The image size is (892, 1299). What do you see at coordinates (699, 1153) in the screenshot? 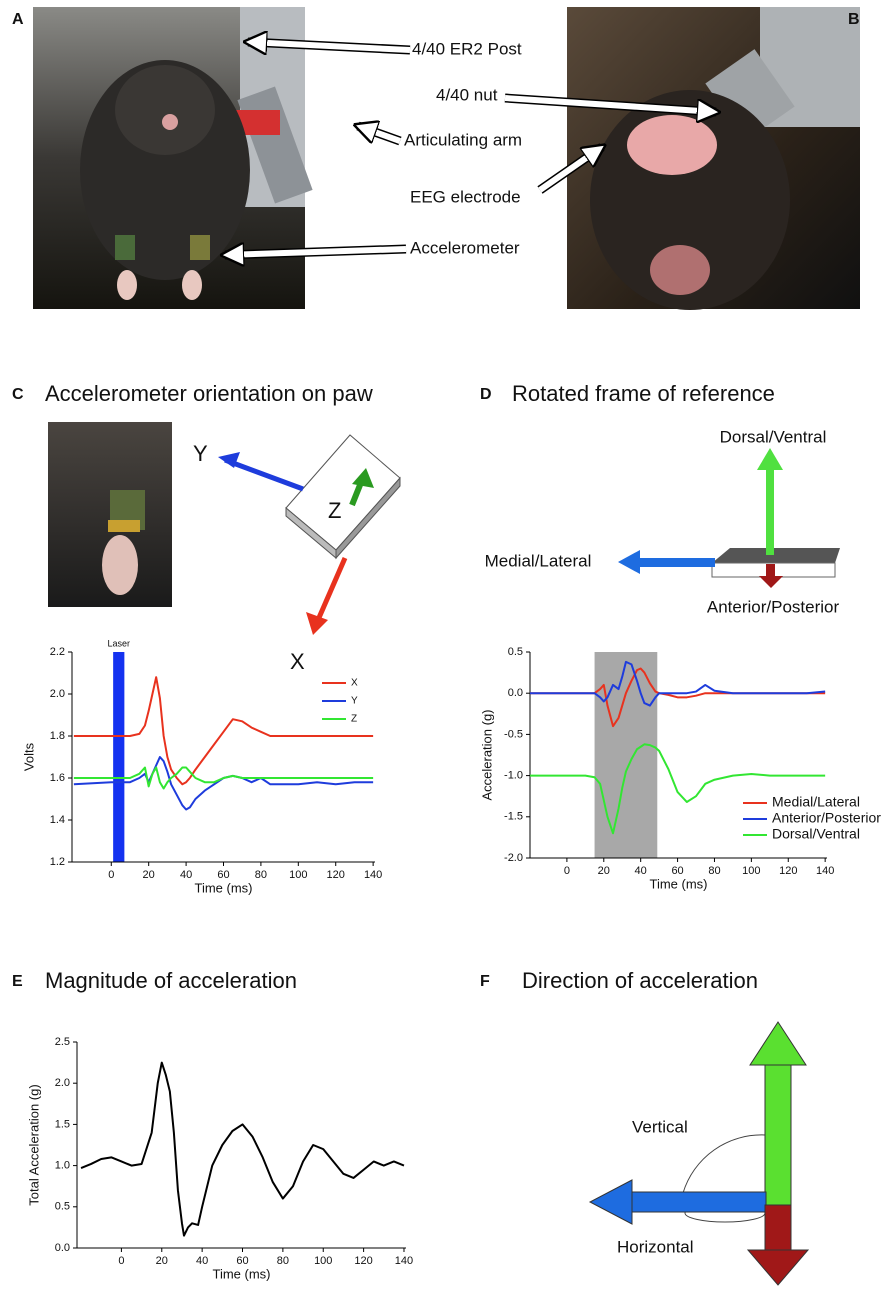
I see `direction-diagram` at bounding box center [699, 1153].